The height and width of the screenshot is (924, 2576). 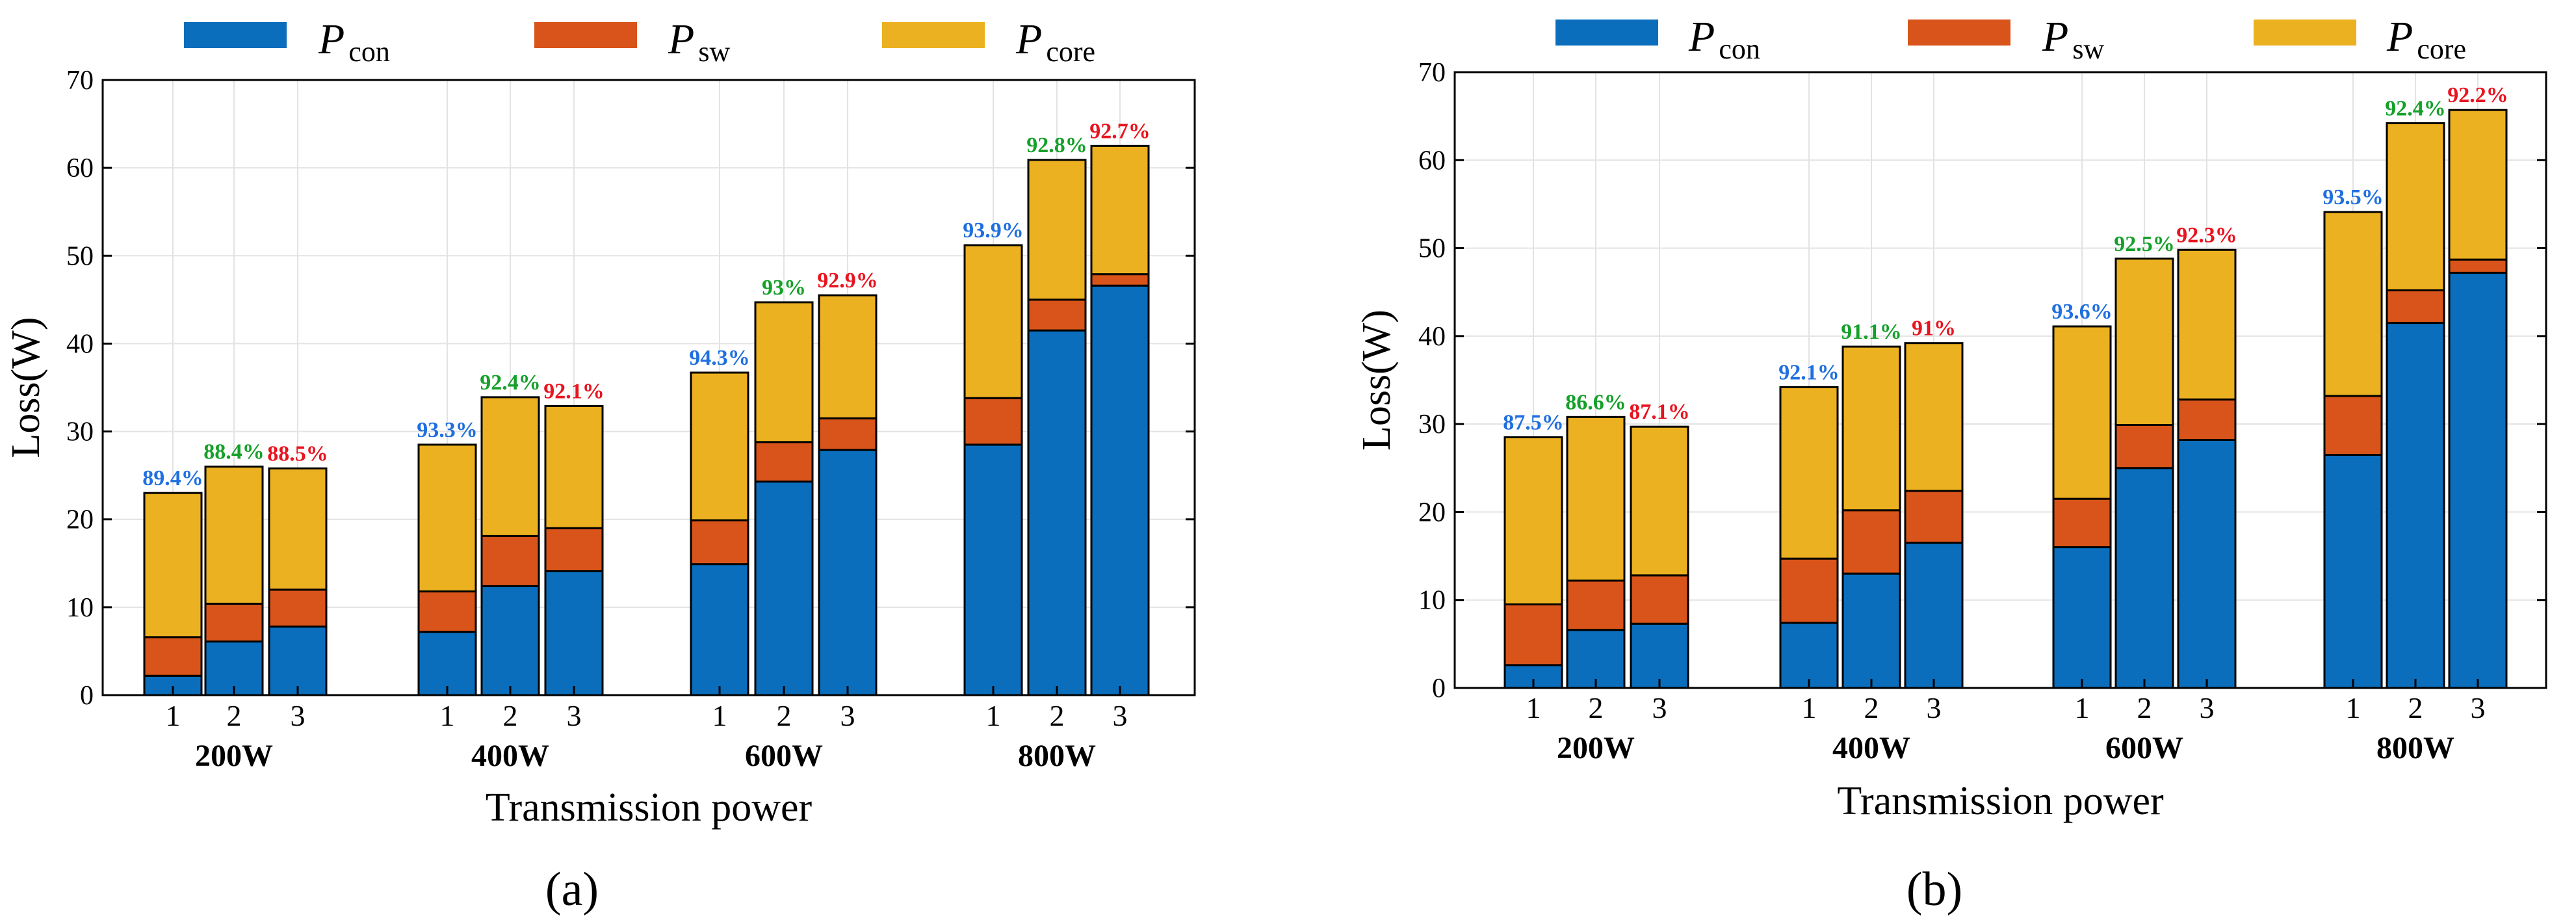 What do you see at coordinates (1659, 412) in the screenshot?
I see `efficiency-label: 87.1%` at bounding box center [1659, 412].